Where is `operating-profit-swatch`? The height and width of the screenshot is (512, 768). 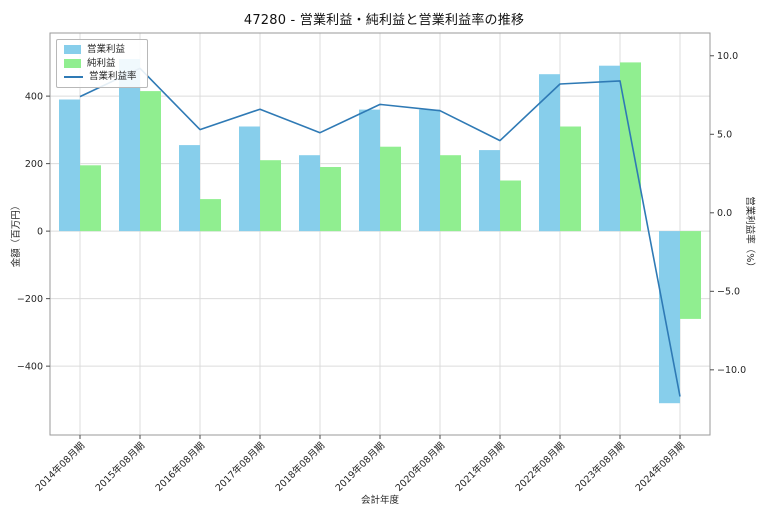
operating-profit-swatch is located at coordinates (72, 50).